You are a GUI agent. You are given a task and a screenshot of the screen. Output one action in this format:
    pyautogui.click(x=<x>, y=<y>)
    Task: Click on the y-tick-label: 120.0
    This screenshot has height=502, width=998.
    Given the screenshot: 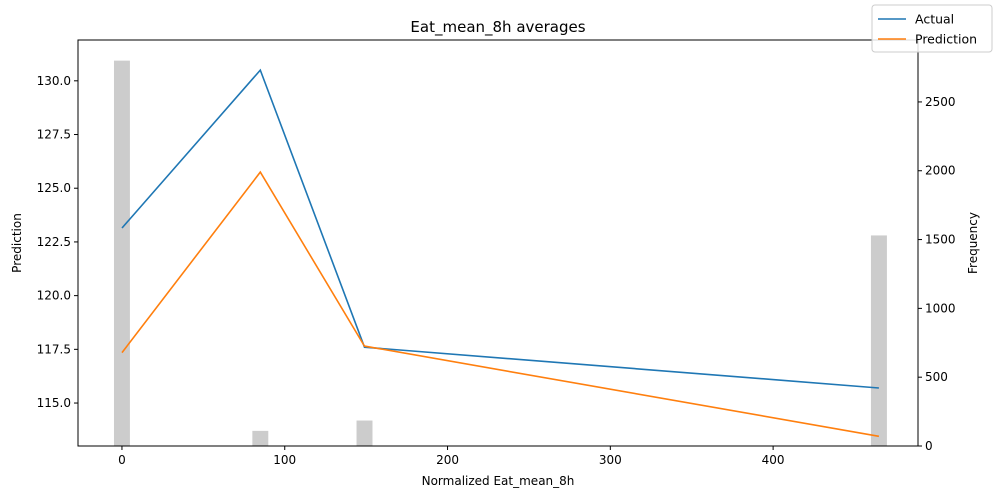 What is the action you would take?
    pyautogui.click(x=54, y=296)
    